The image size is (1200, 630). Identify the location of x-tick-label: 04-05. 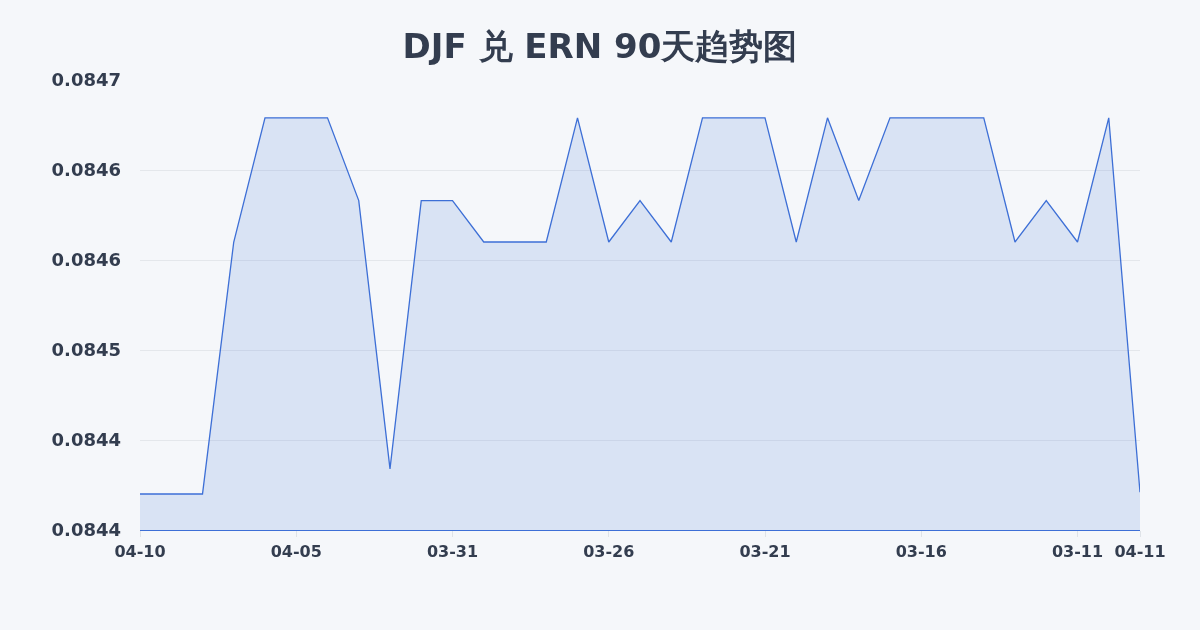
(296, 551).